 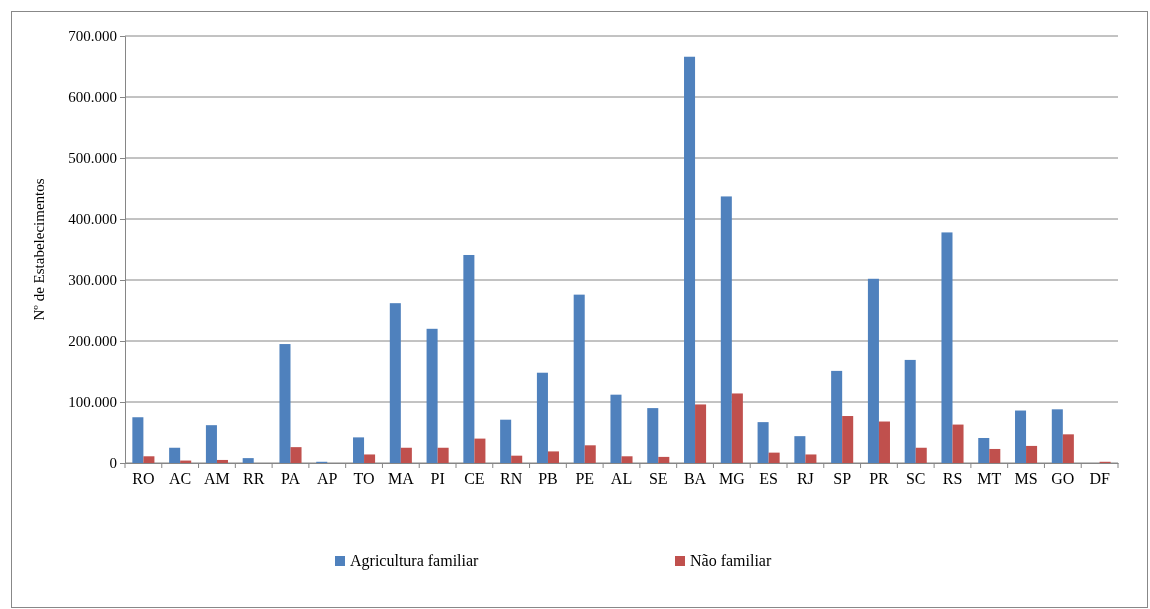 What do you see at coordinates (180, 479) in the screenshot?
I see `x-tick-label: AC` at bounding box center [180, 479].